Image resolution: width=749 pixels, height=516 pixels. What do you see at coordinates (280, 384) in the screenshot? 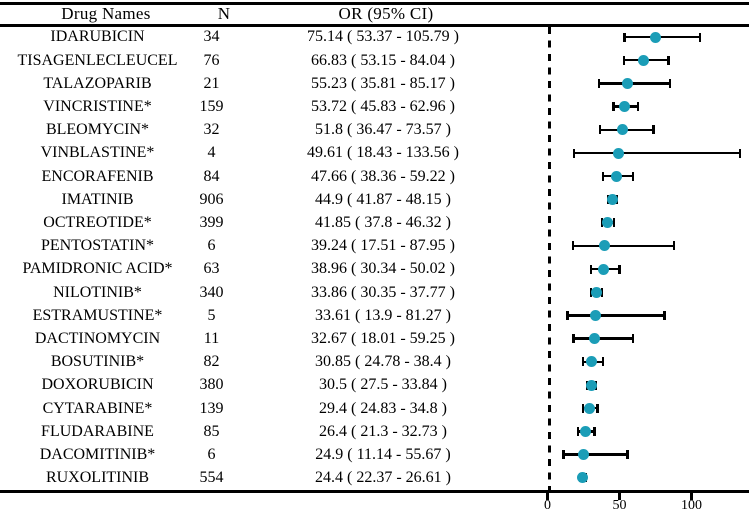
I see `table-row: DOXORUBICIN 380 30.5 ( 27.5 - 33.84 )` at bounding box center [280, 384].